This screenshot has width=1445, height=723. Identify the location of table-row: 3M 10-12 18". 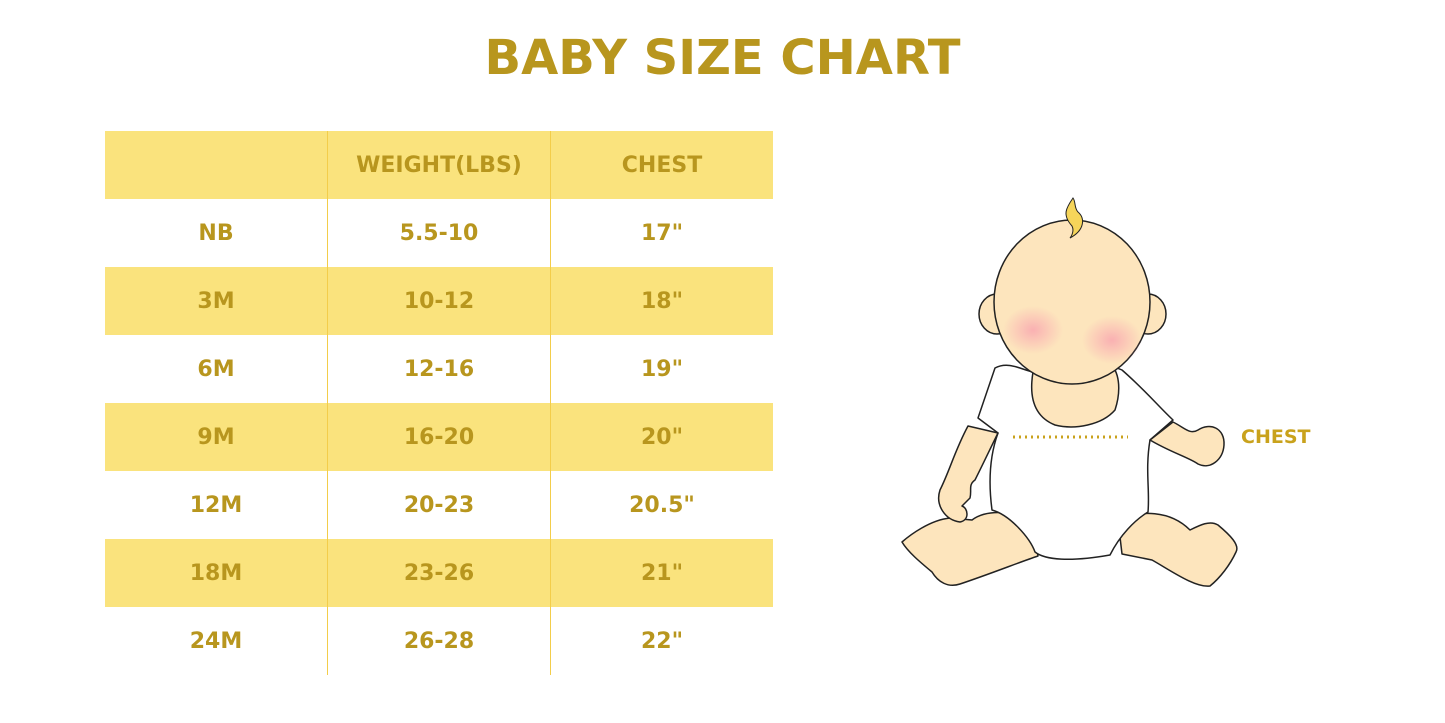
(439, 301).